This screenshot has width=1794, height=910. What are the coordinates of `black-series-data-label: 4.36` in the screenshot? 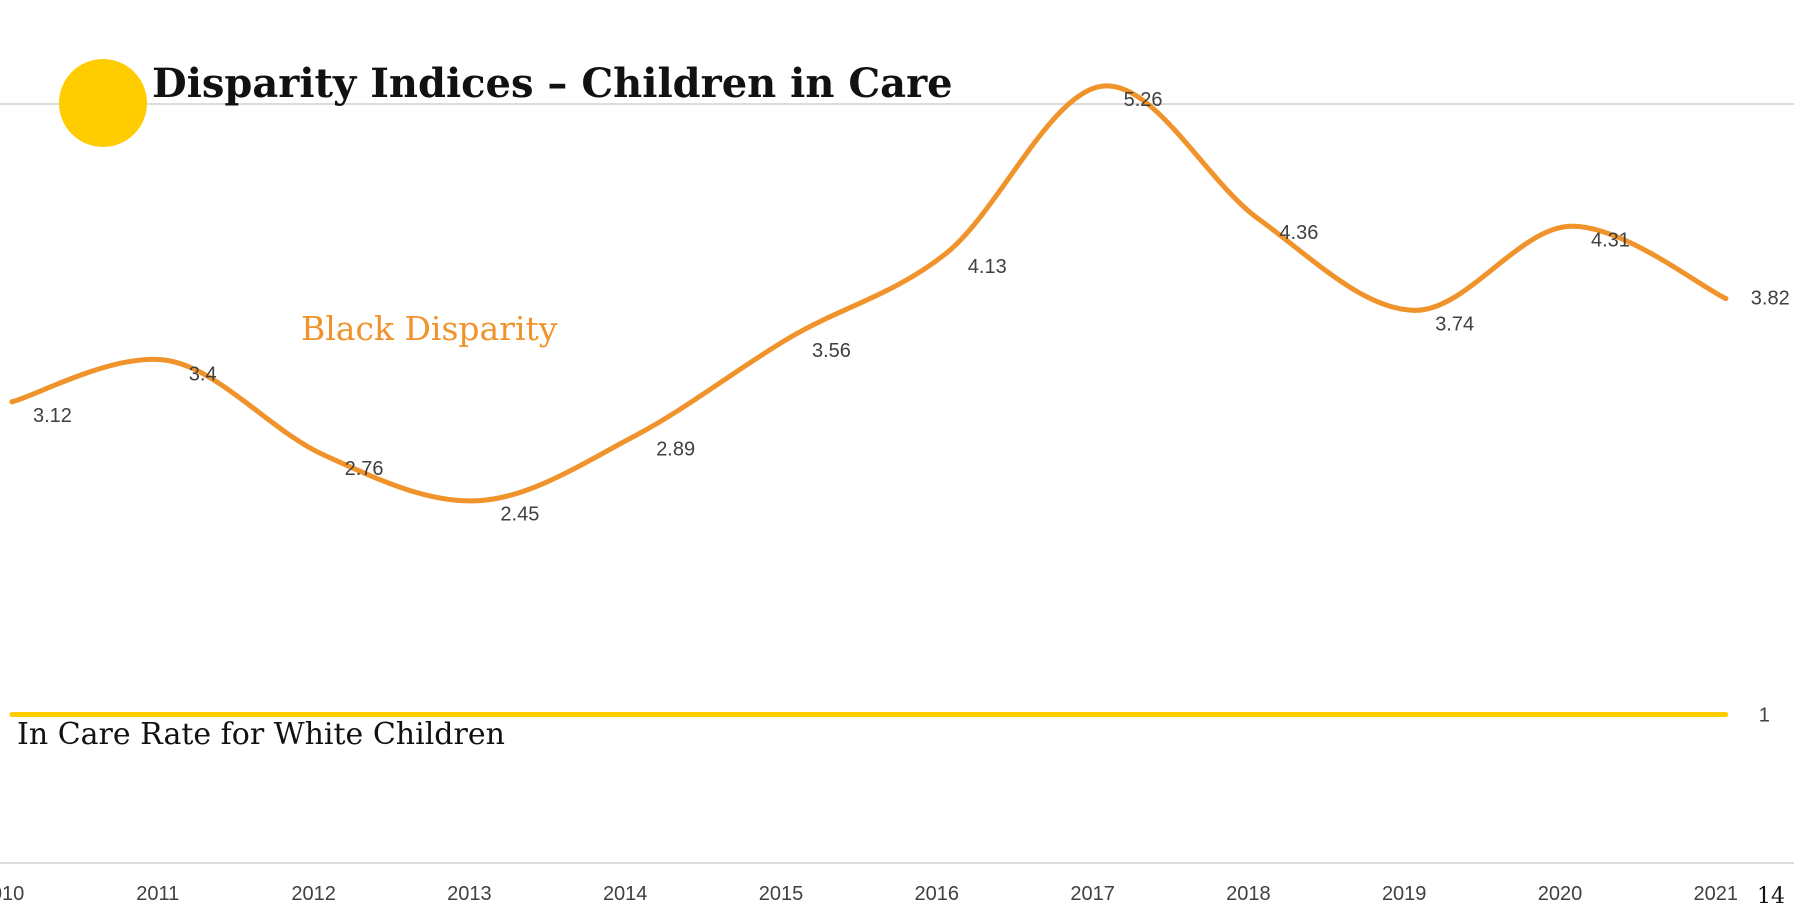 It's located at (1298, 233).